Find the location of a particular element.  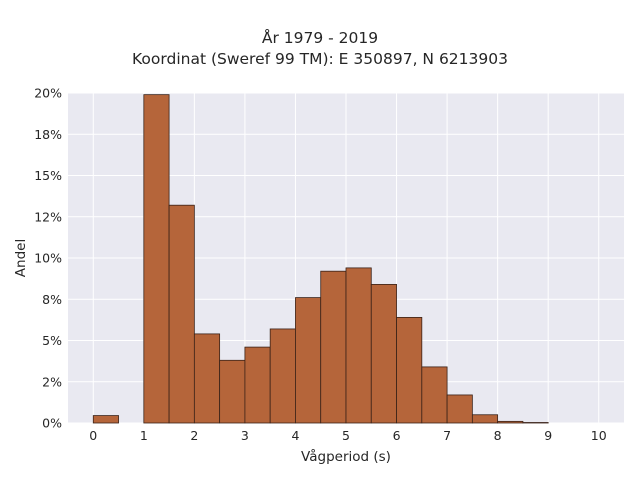

x-tick-label: 0 is located at coordinates (93, 435).